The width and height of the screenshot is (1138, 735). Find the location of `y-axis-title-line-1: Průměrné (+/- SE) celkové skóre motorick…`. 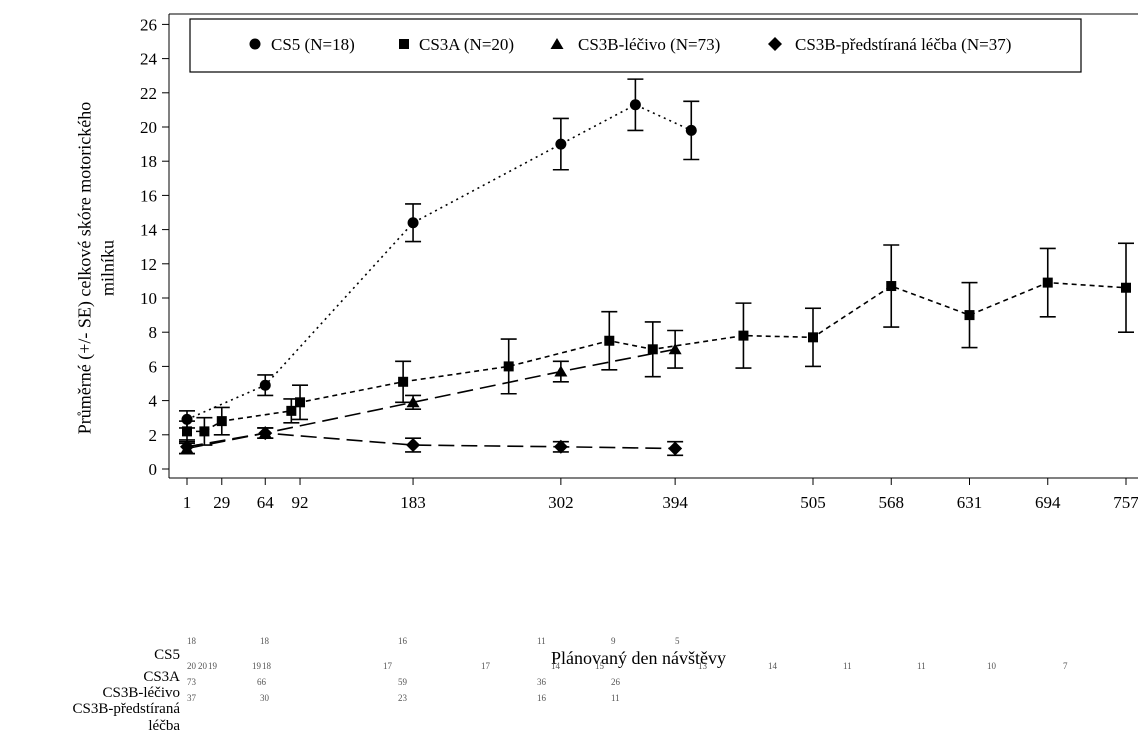

y-axis-title-line-1: Průměrné (+/- SE) celkové skóre motorick… is located at coordinates (83, 268).